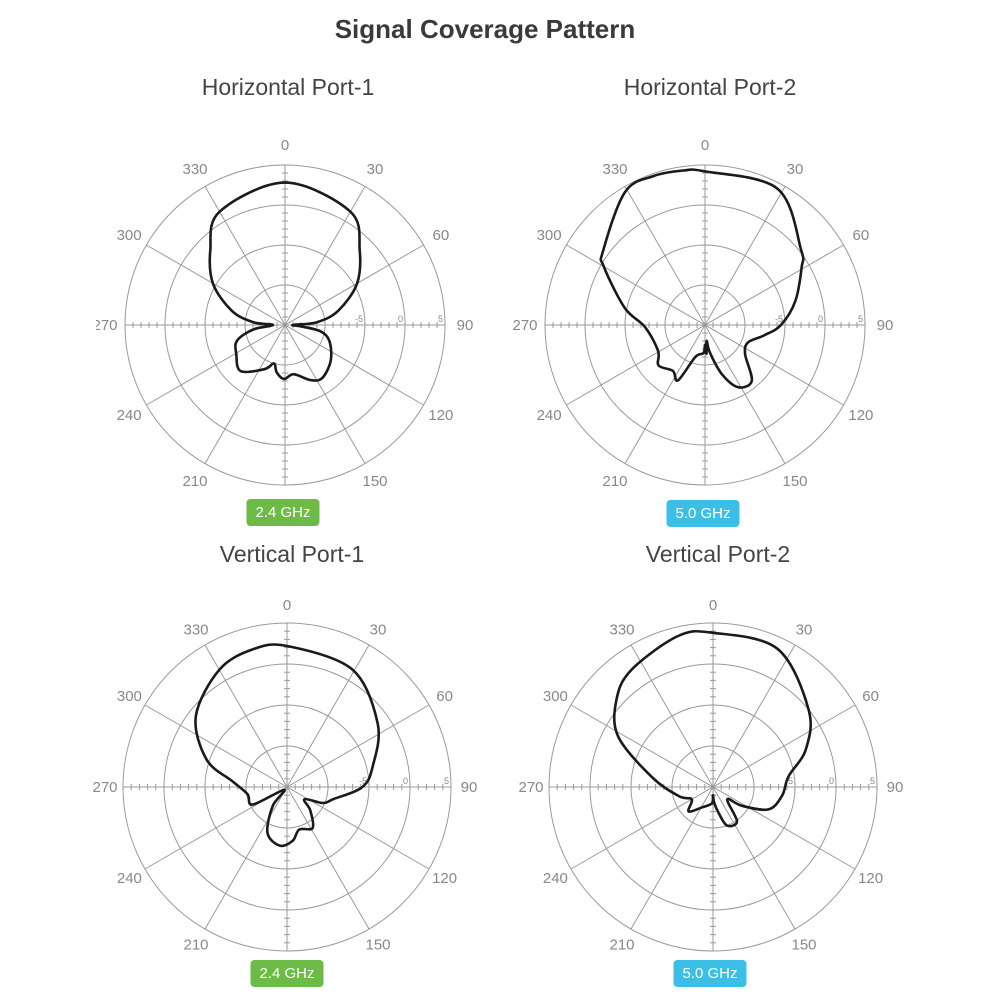 Image resolution: width=1000 pixels, height=1000 pixels. What do you see at coordinates (292, 554) in the screenshot?
I see `panel-title-vertical-port-1: Vertical Port-1` at bounding box center [292, 554].